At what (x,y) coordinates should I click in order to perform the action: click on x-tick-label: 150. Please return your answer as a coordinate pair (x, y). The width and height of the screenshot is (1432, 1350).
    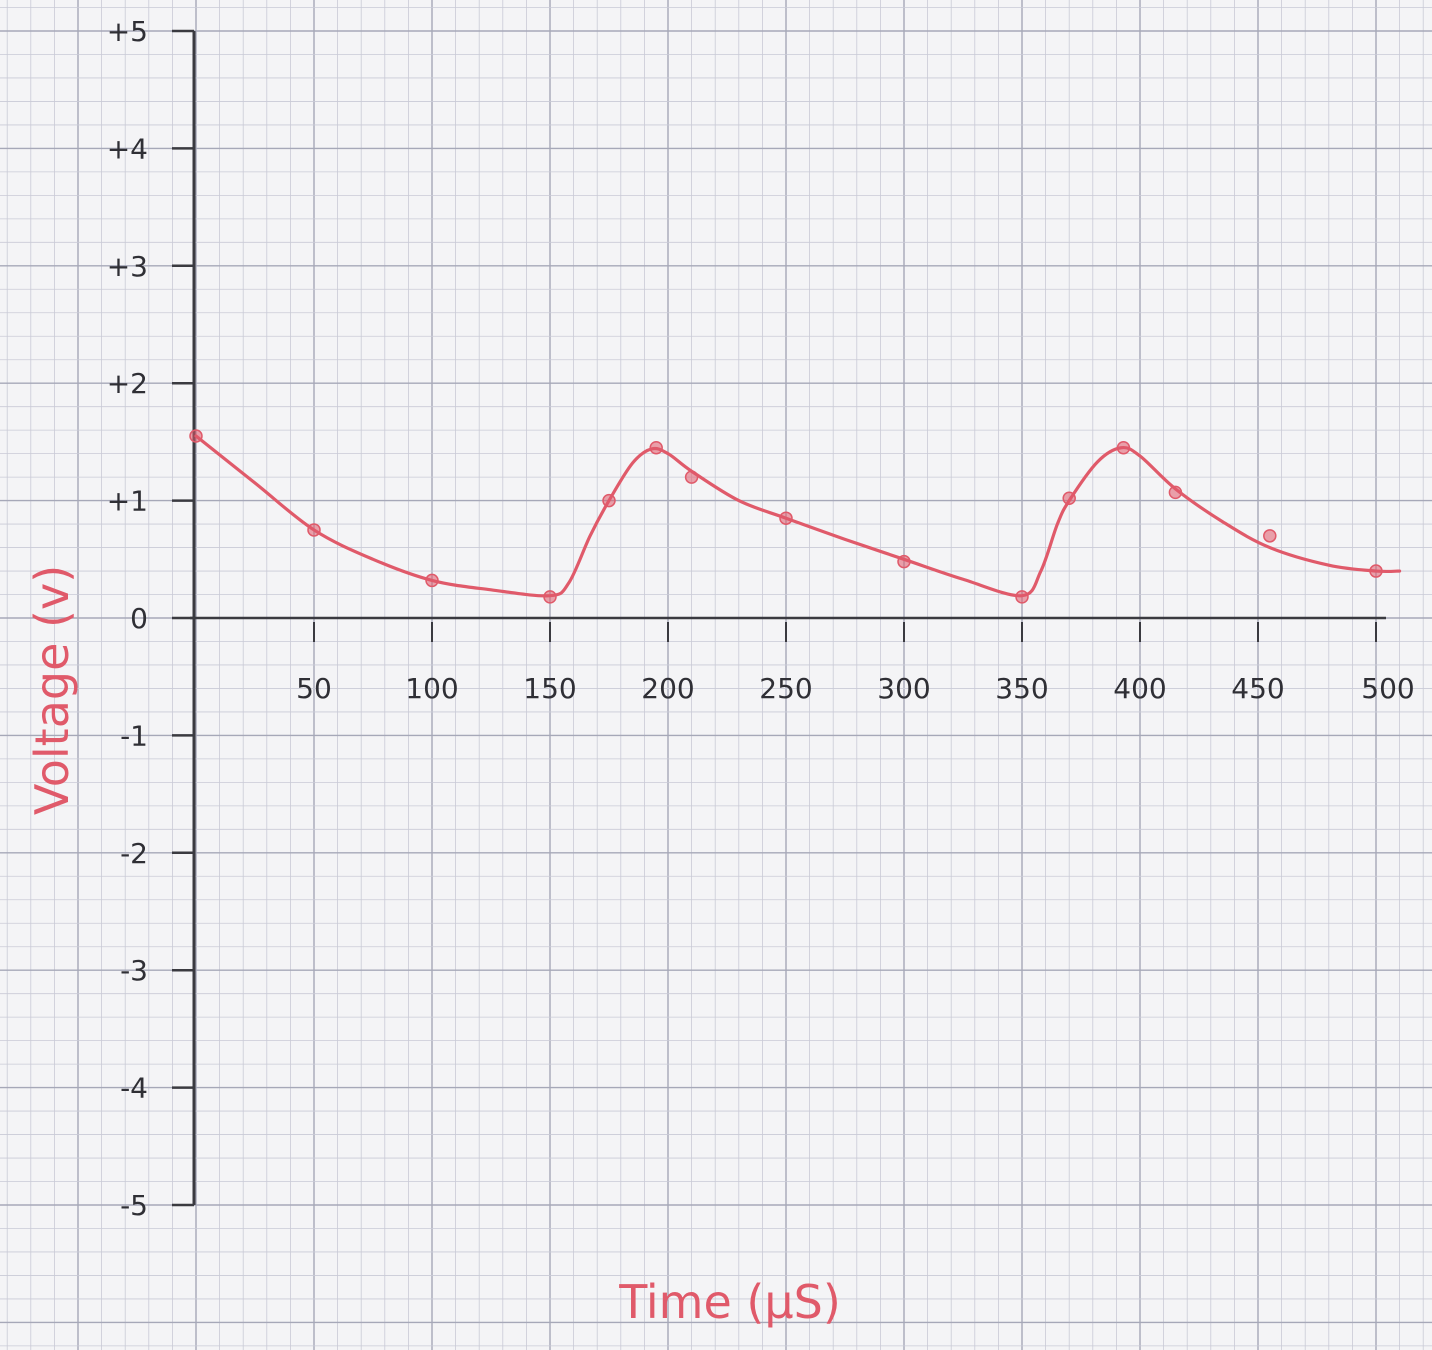
    Looking at the image, I should click on (549, 688).